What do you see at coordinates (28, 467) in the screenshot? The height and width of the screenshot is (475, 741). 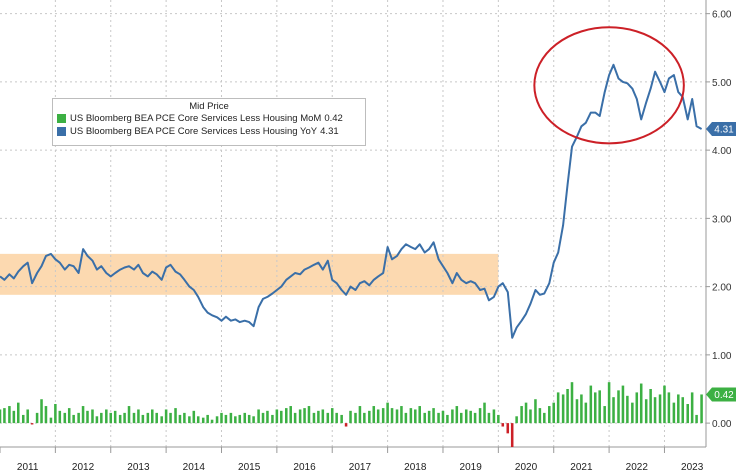 I see `x-tick-label: 2011` at bounding box center [28, 467].